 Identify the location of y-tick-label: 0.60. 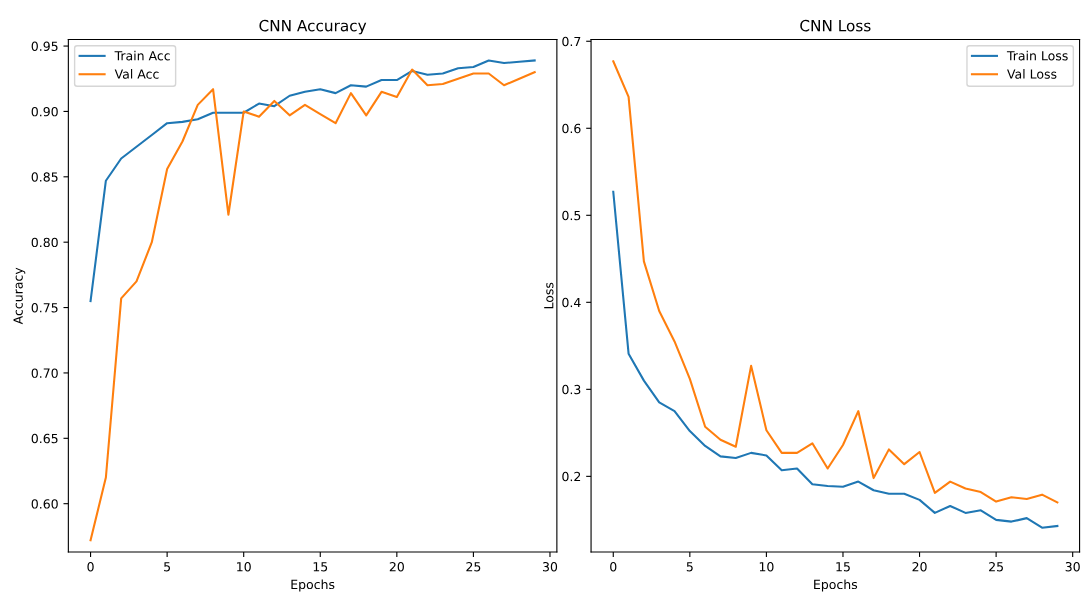
(44, 504).